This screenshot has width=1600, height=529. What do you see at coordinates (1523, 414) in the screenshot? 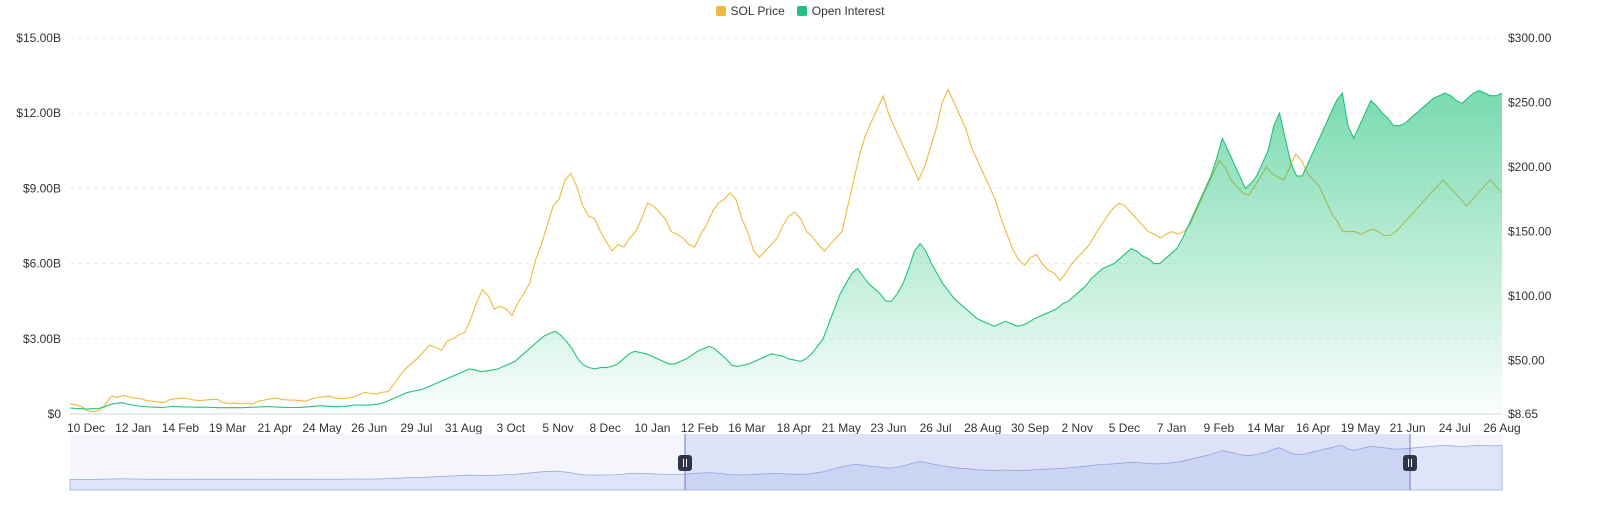
I see `y-right-tick-label: $8.65` at bounding box center [1523, 414].